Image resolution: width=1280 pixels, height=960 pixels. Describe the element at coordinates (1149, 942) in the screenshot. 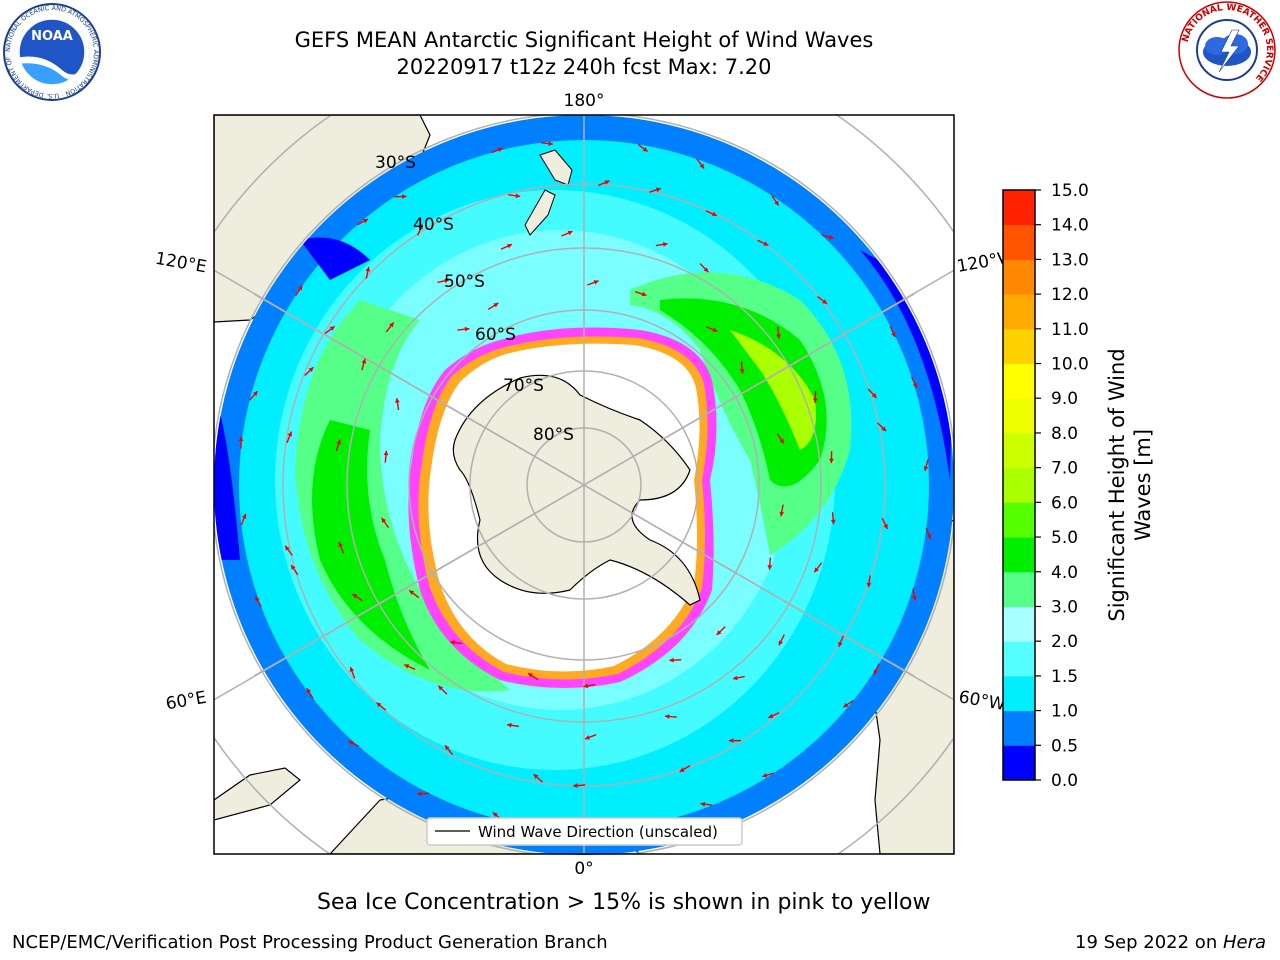

I see `footer-date-text: 19 Sep 2022 on` at that location.